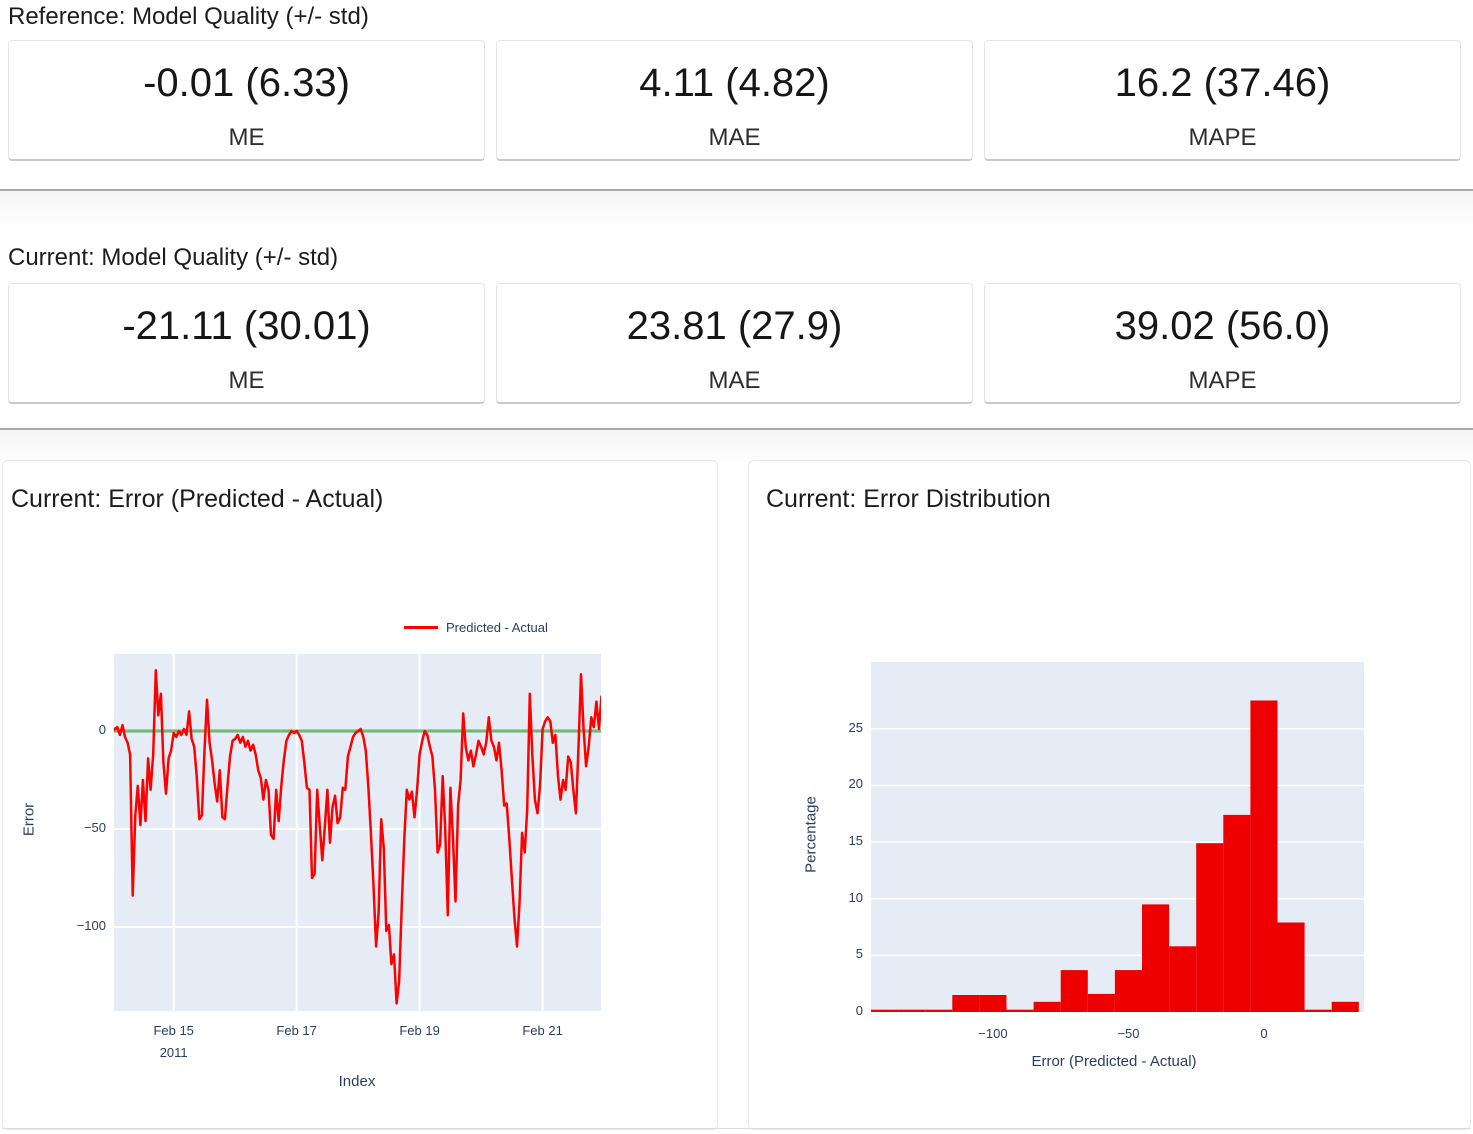  Describe the element at coordinates (421, 627) in the screenshot. I see `legend-line-swatch` at that location.